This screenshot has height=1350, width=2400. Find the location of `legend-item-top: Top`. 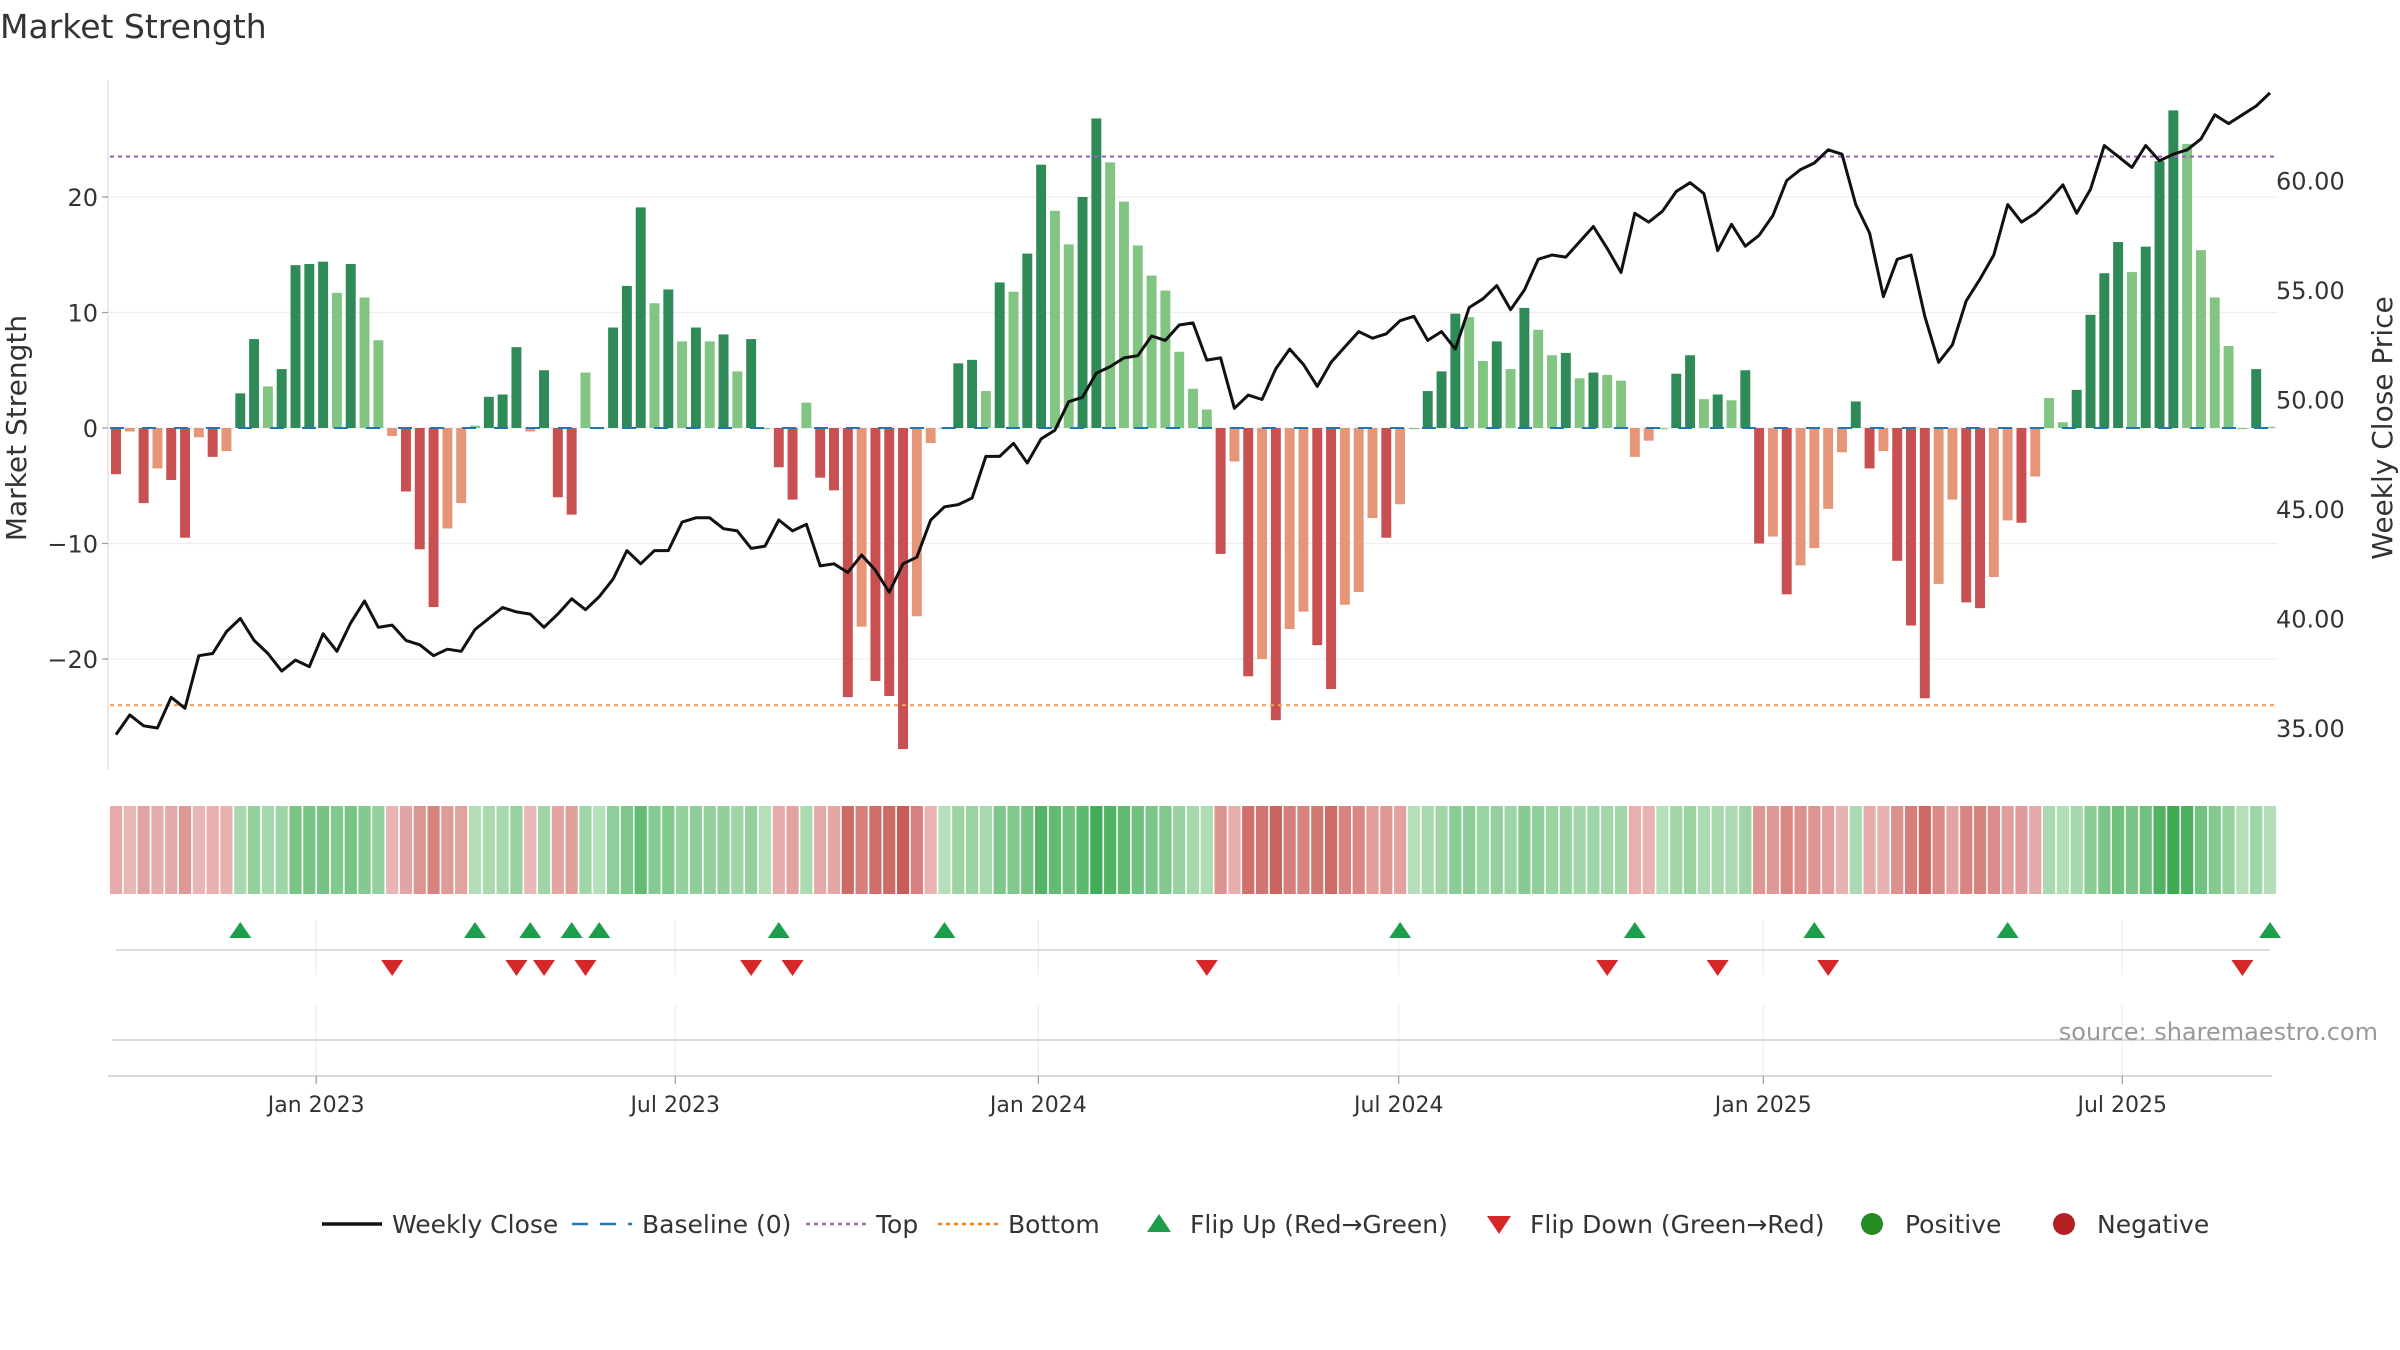

legend-item-top: Top is located at coordinates (862, 1224).